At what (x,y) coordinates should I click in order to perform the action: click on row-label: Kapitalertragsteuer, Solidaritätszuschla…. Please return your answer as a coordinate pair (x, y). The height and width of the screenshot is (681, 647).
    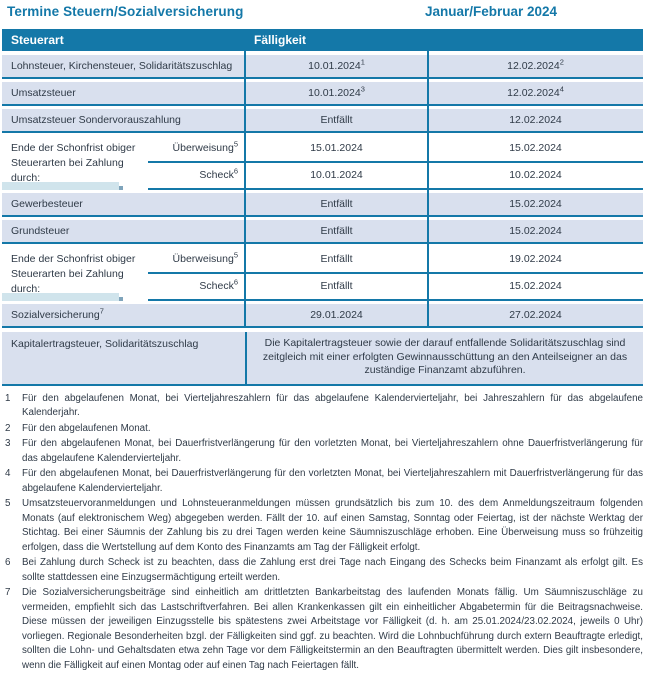
    Looking at the image, I should click on (105, 344).